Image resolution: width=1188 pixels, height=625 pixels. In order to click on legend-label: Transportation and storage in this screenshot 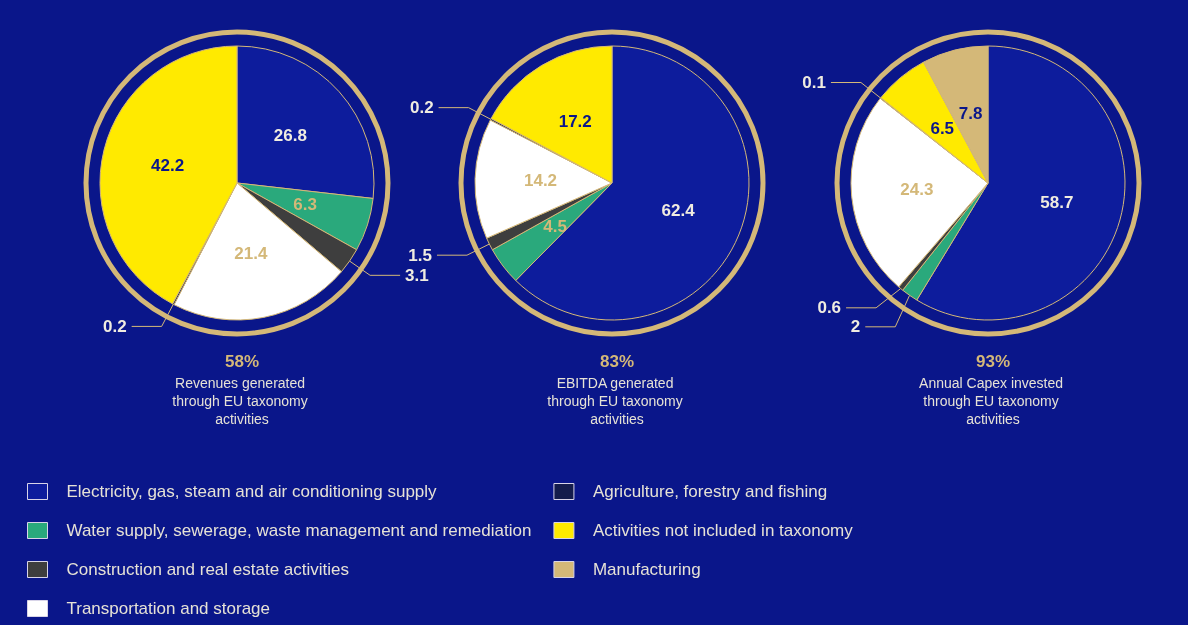, I will do `click(168, 608)`.